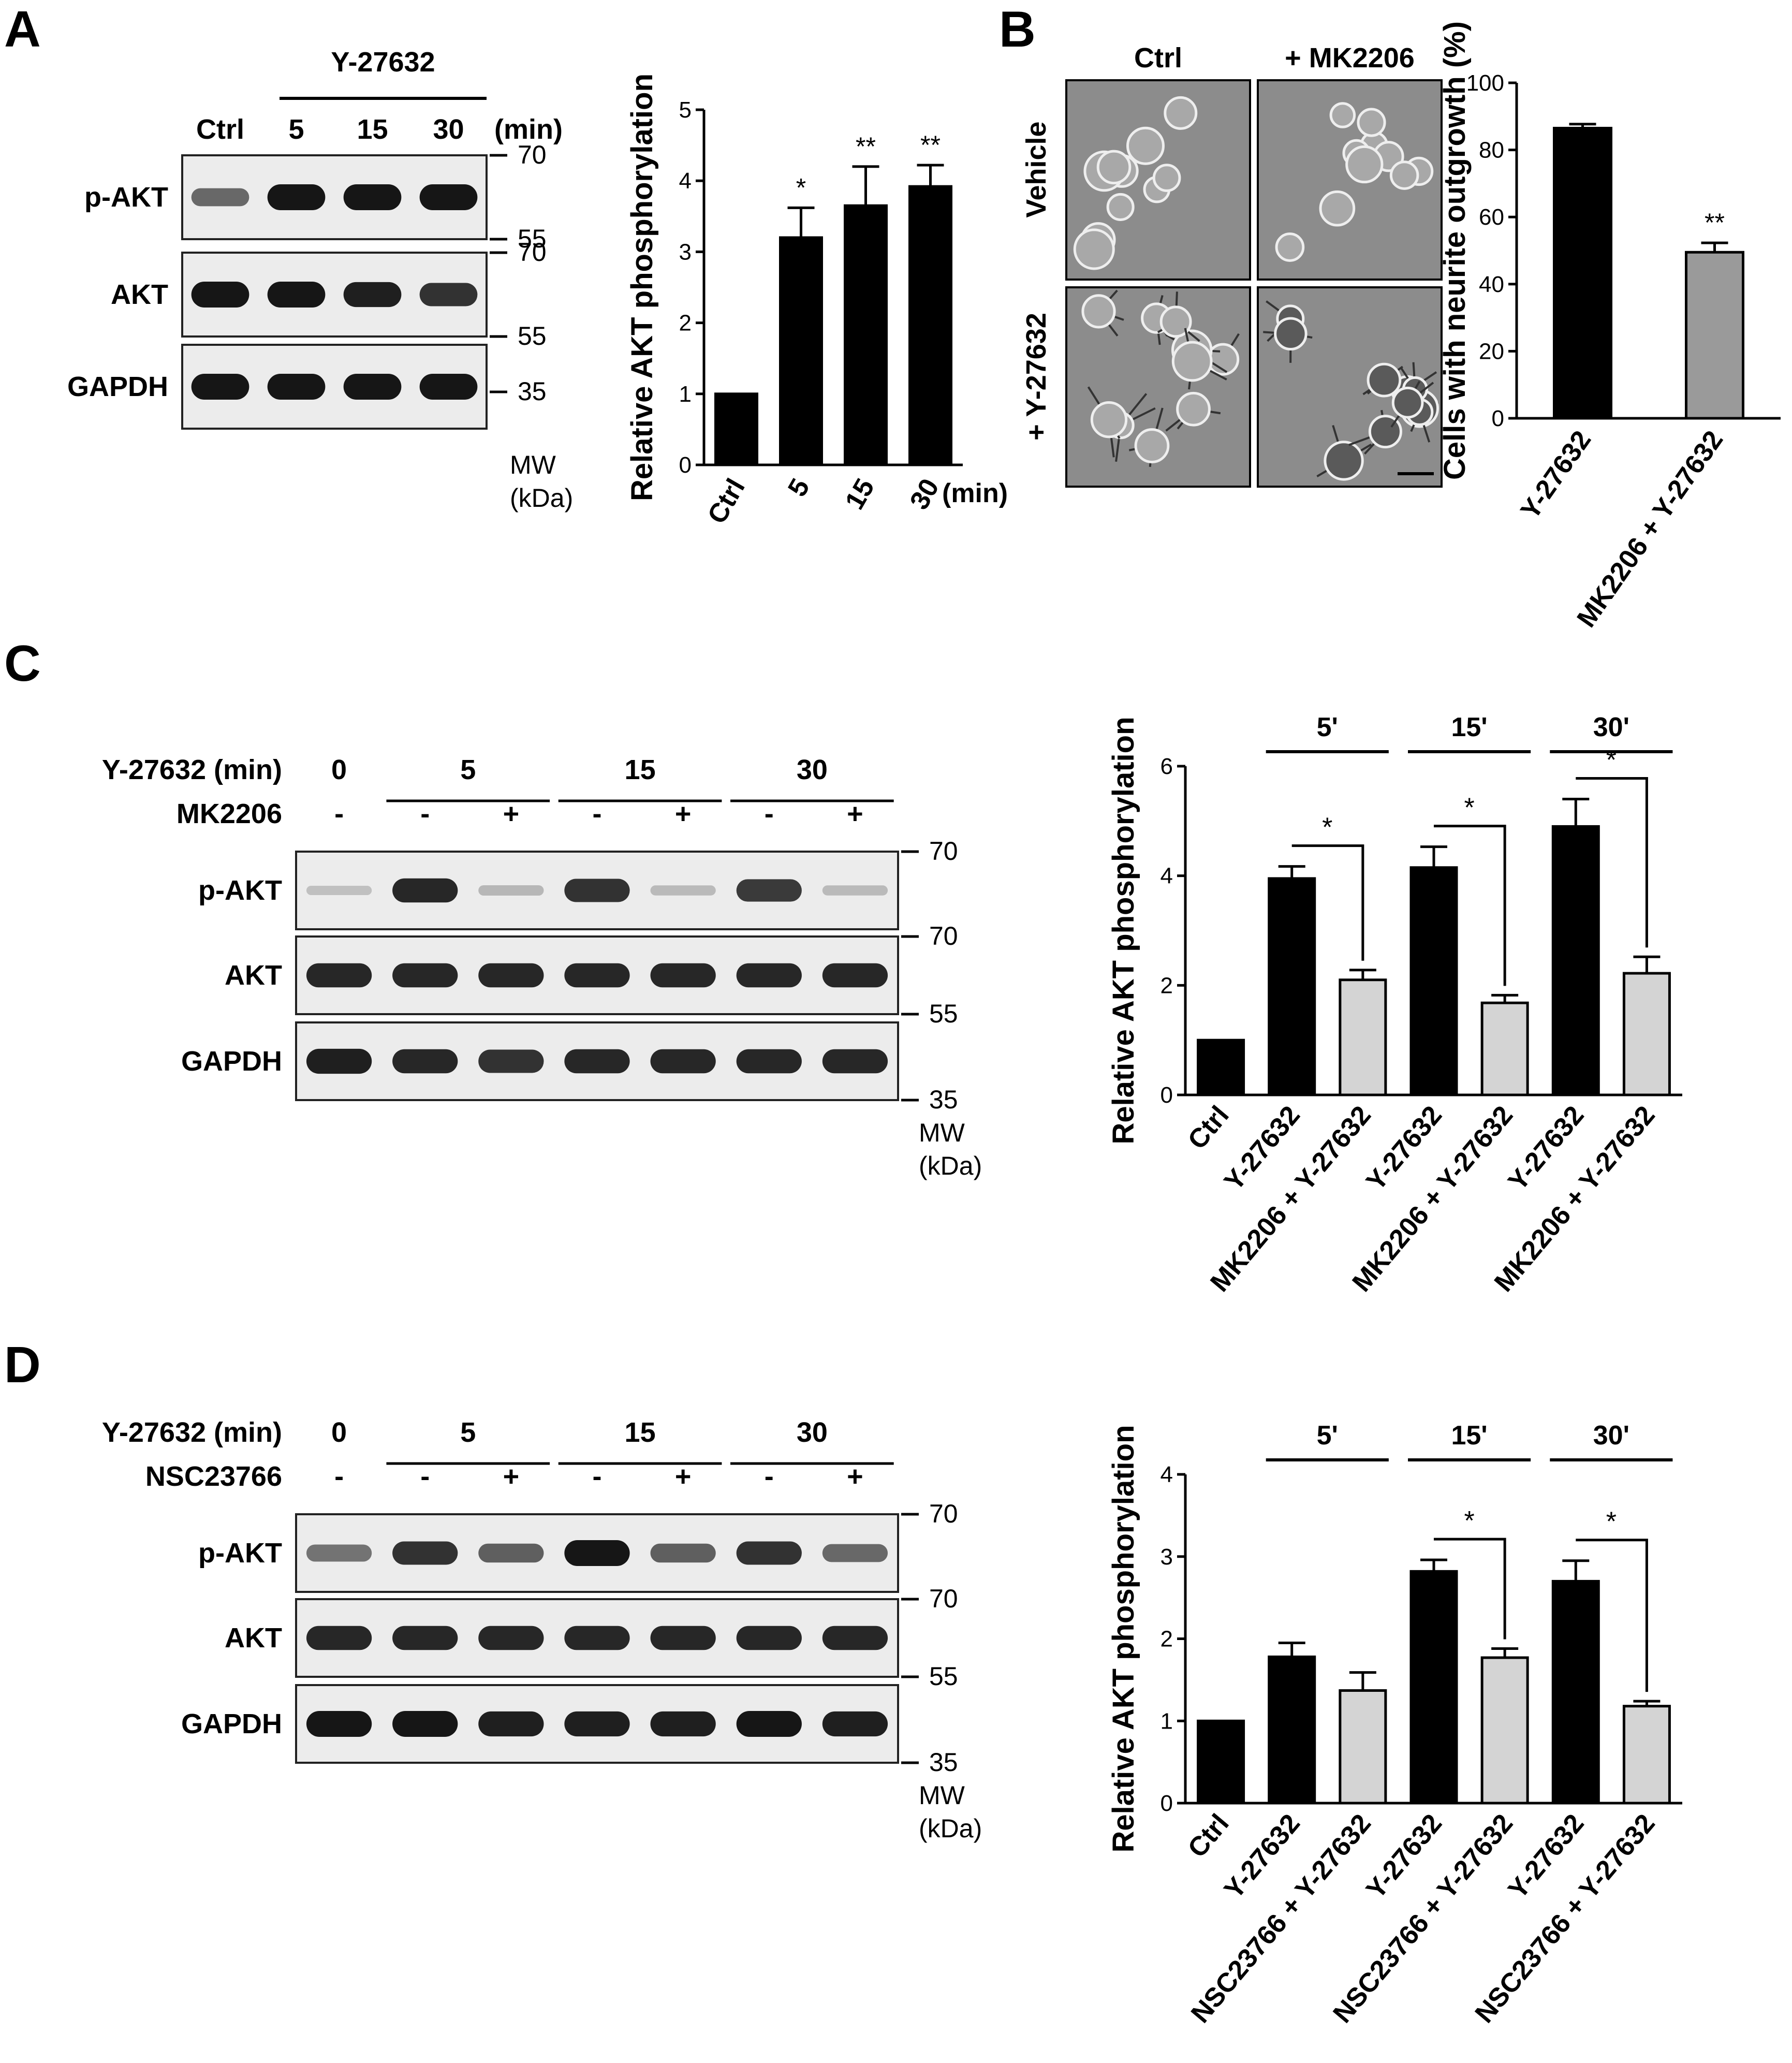 The width and height of the screenshot is (1792, 2063). Describe the element at coordinates (1036, 377) in the screenshot. I see `micrograph-row-label: + Y-27632` at that location.